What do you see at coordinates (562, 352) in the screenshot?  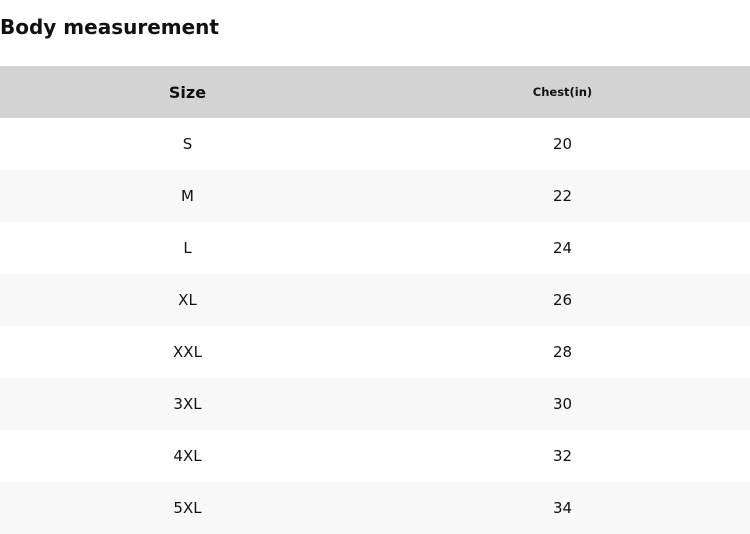 I see `chest-cell: 28` at bounding box center [562, 352].